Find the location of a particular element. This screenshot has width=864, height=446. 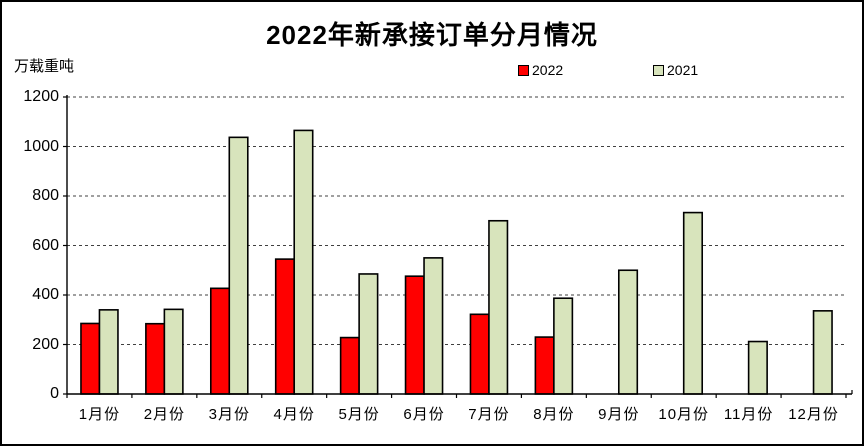

x-axis-category-label: 3月份 is located at coordinates (229, 414).